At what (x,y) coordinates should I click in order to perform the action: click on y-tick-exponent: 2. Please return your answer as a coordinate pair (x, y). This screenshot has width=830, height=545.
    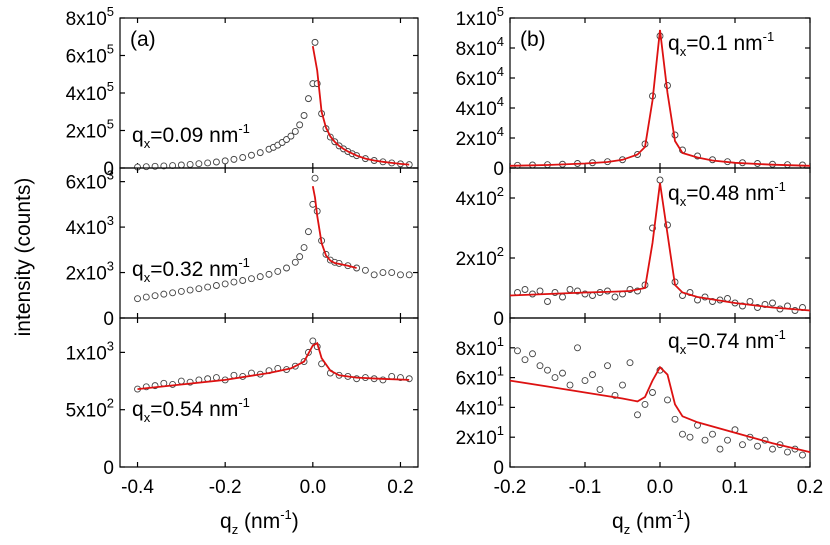
    Looking at the image, I should click on (500, 191).